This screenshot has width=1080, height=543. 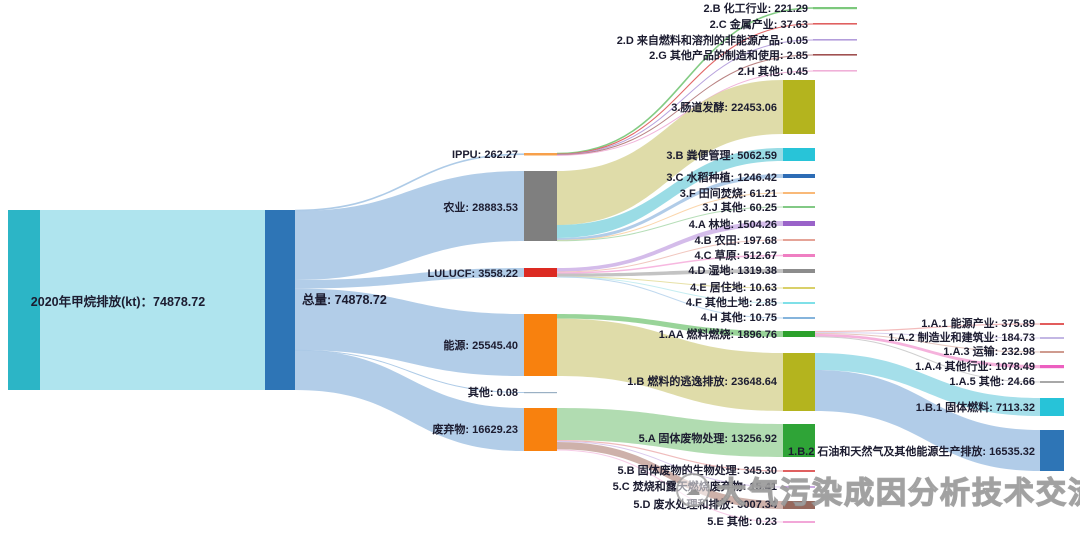 What do you see at coordinates (493, 392) in the screenshot?
I see `label-other2: 其他: 0.08` at bounding box center [493, 392].